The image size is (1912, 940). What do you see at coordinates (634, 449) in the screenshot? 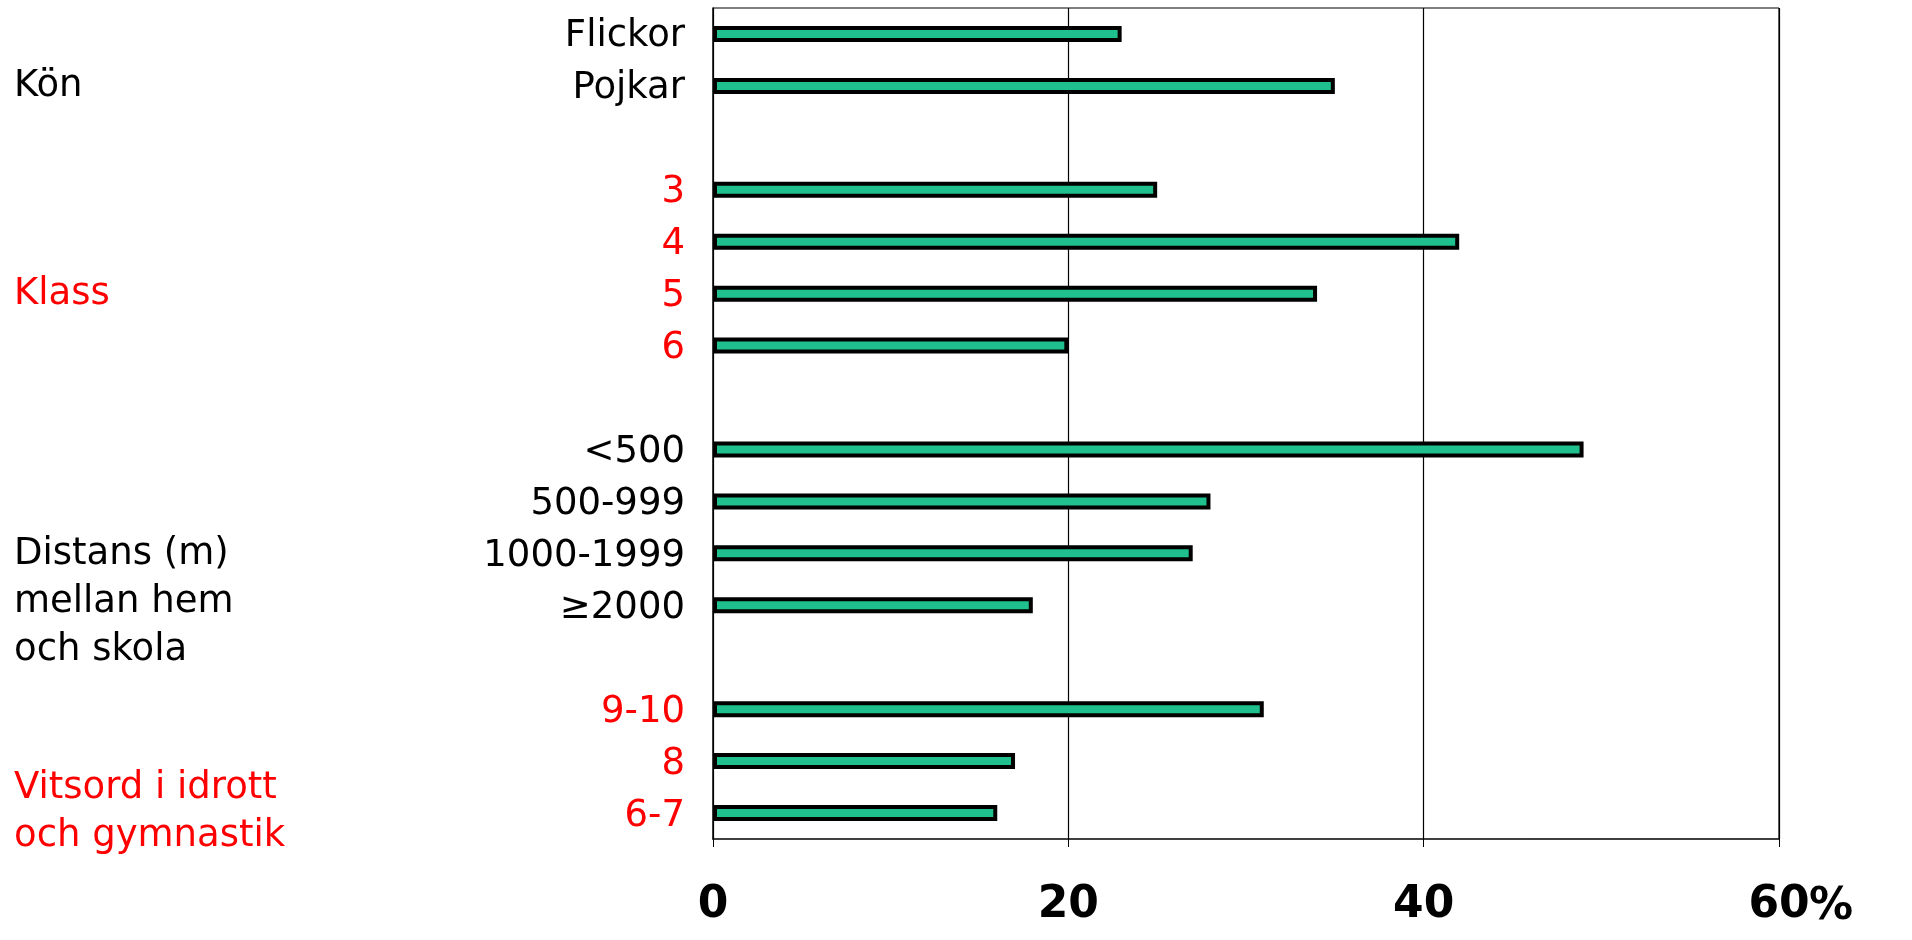
I see `y-tick-label: <500` at bounding box center [634, 449].